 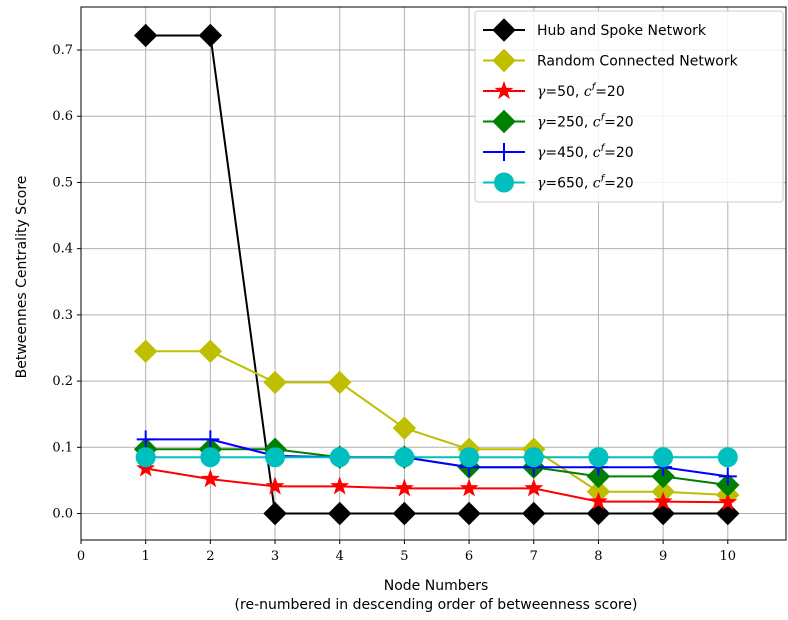 I want to click on legend-entry: Random Connected Network, so click(x=611, y=60).